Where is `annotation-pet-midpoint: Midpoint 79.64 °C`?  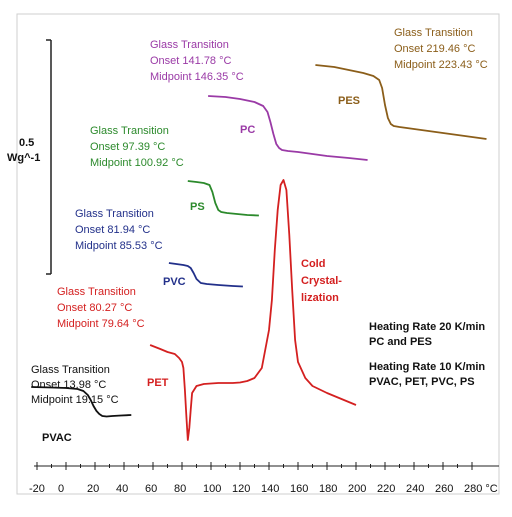
annotation-pet-midpoint: Midpoint 79.64 °C is located at coordinates (101, 324).